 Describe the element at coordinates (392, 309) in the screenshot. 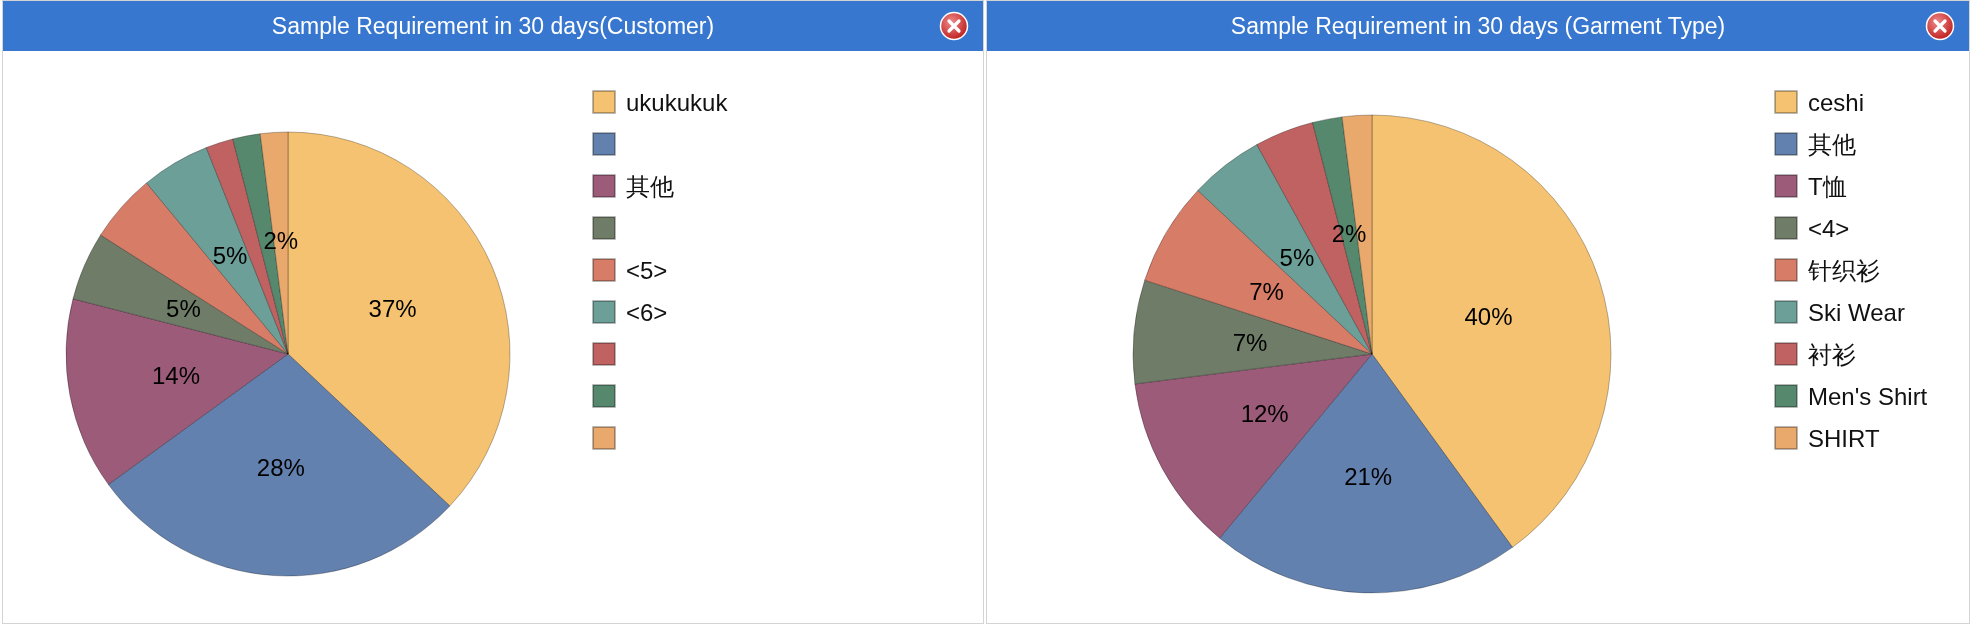

I see `data-label: 37%` at that location.